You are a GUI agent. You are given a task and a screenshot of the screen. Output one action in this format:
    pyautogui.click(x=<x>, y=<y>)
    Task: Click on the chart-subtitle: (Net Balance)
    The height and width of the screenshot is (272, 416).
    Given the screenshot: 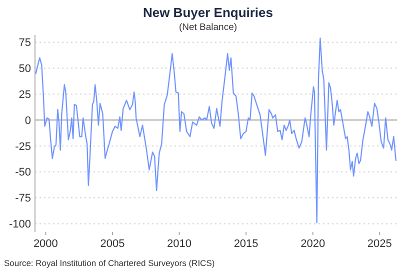 What is the action you would take?
    pyautogui.click(x=208, y=27)
    